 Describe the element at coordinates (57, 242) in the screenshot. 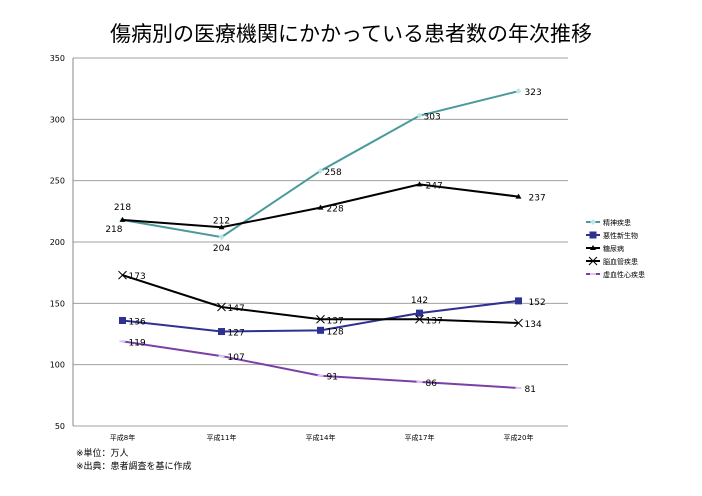

I see `y-tick-label: 200` at that location.